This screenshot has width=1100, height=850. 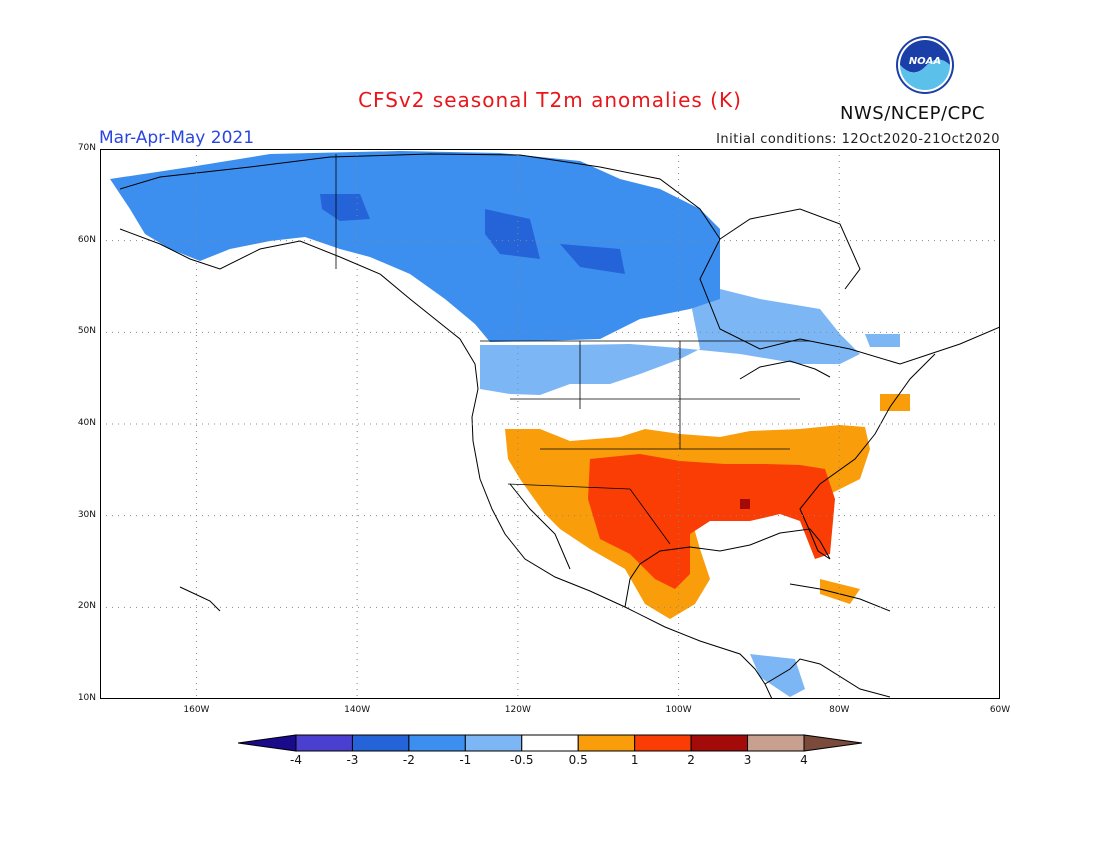 I want to click on lon-tick-label: 120W, so click(x=517, y=710).